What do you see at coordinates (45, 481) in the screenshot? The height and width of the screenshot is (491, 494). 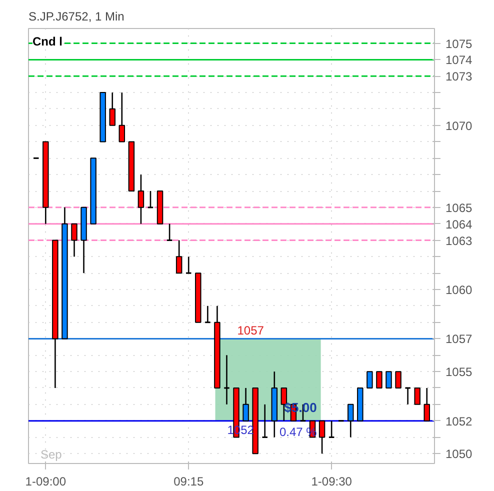 I see `x-tick-label: 1-09:00` at bounding box center [45, 481].